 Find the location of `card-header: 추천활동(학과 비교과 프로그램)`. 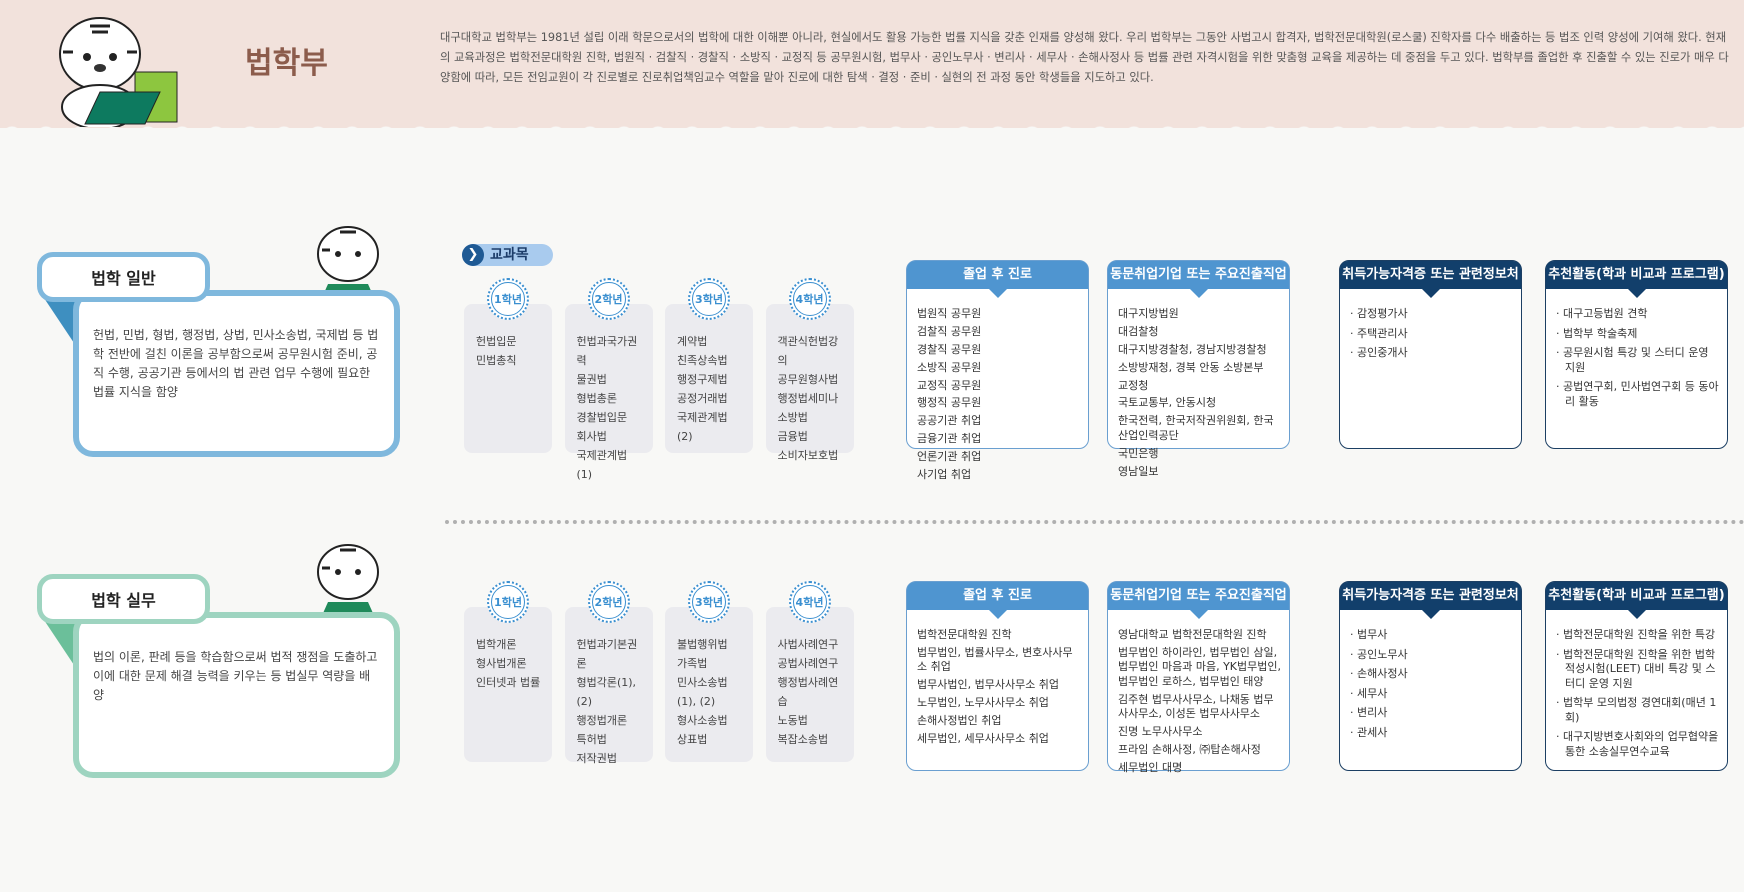

card-header: 추천활동(학과 비교과 프로그램) is located at coordinates (1636, 600).